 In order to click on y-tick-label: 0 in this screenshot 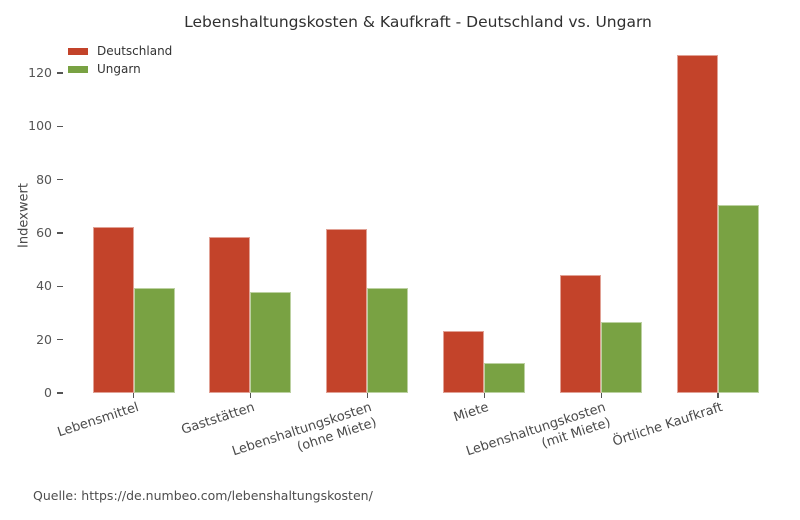, I will do `click(48, 392)`.